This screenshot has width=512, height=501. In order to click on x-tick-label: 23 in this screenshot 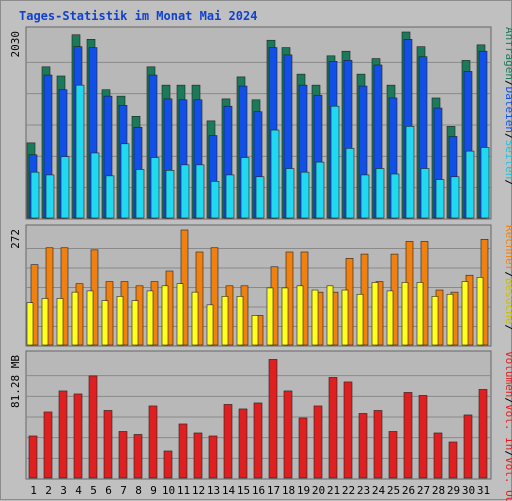, I will do `click(363, 490)`.